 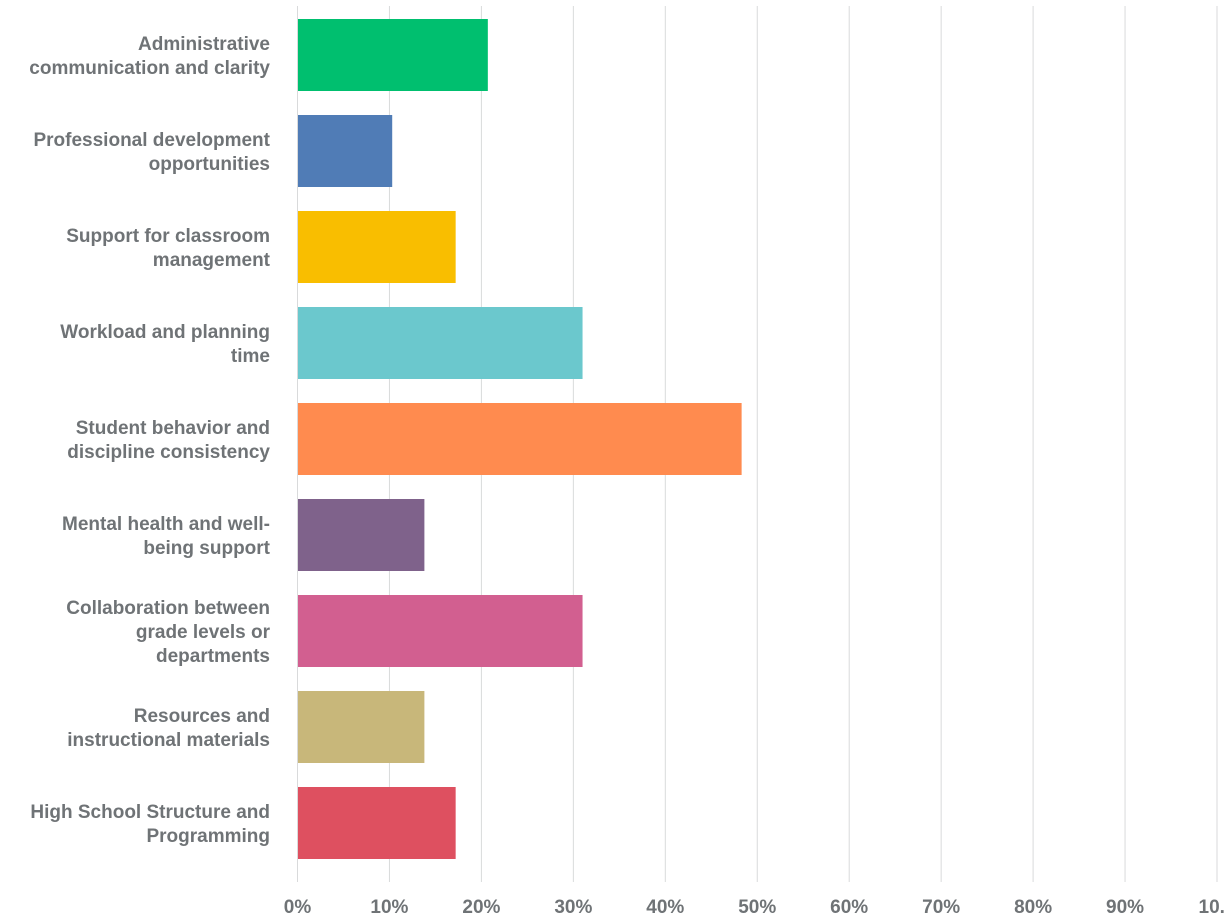 What do you see at coordinates (168, 740) in the screenshot?
I see `category-label-line: instructional materials` at bounding box center [168, 740].